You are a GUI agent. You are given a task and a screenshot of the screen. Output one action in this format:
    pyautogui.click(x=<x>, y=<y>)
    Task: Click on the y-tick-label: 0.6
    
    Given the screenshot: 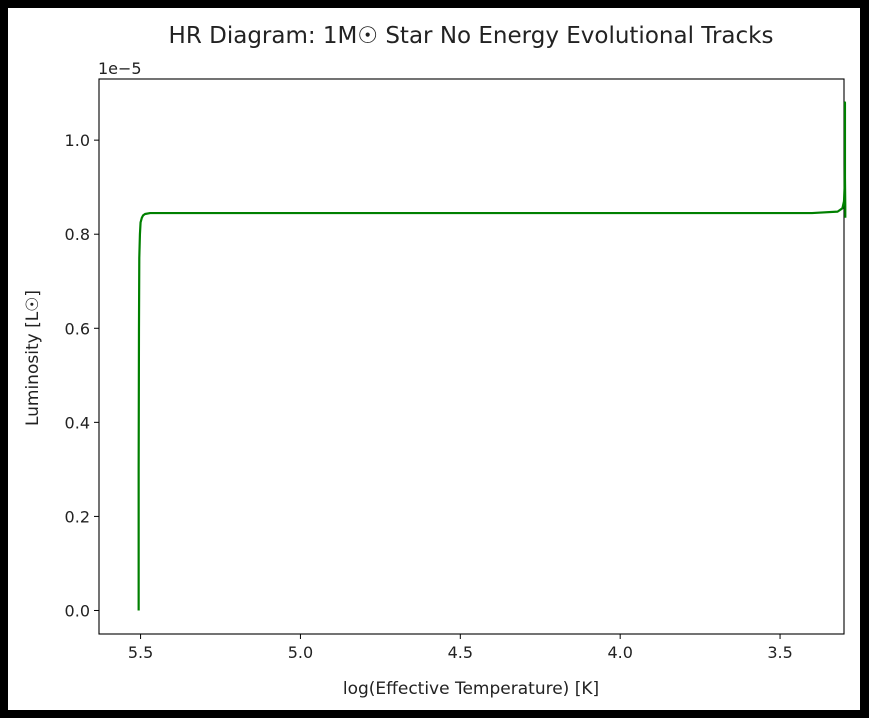 What is the action you would take?
    pyautogui.click(x=77, y=328)
    